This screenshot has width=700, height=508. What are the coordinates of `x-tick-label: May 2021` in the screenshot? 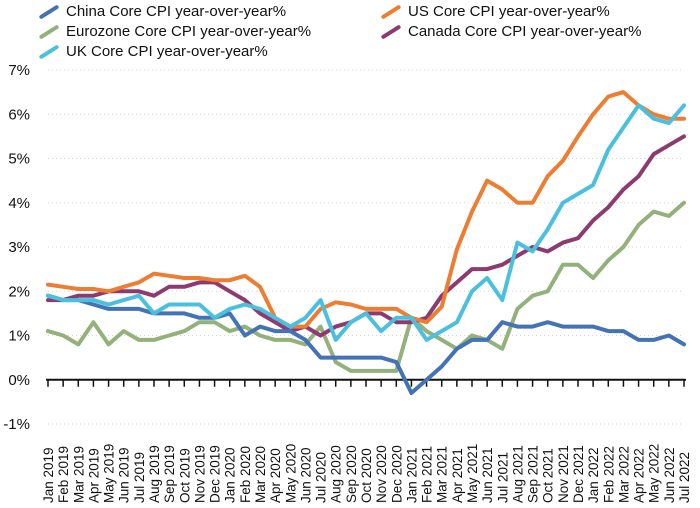 It's located at (472, 473).